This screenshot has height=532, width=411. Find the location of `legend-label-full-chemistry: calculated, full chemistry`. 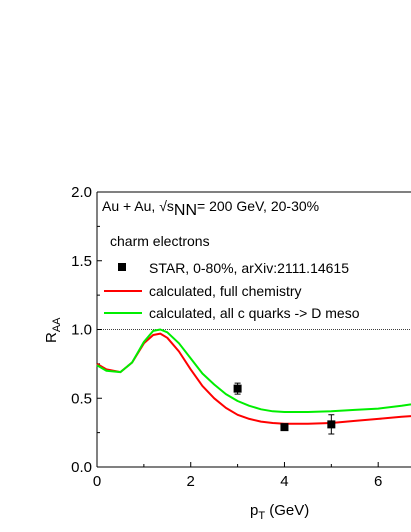

legend-label-full-chemistry: calculated, full chemistry is located at coordinates (225, 291).